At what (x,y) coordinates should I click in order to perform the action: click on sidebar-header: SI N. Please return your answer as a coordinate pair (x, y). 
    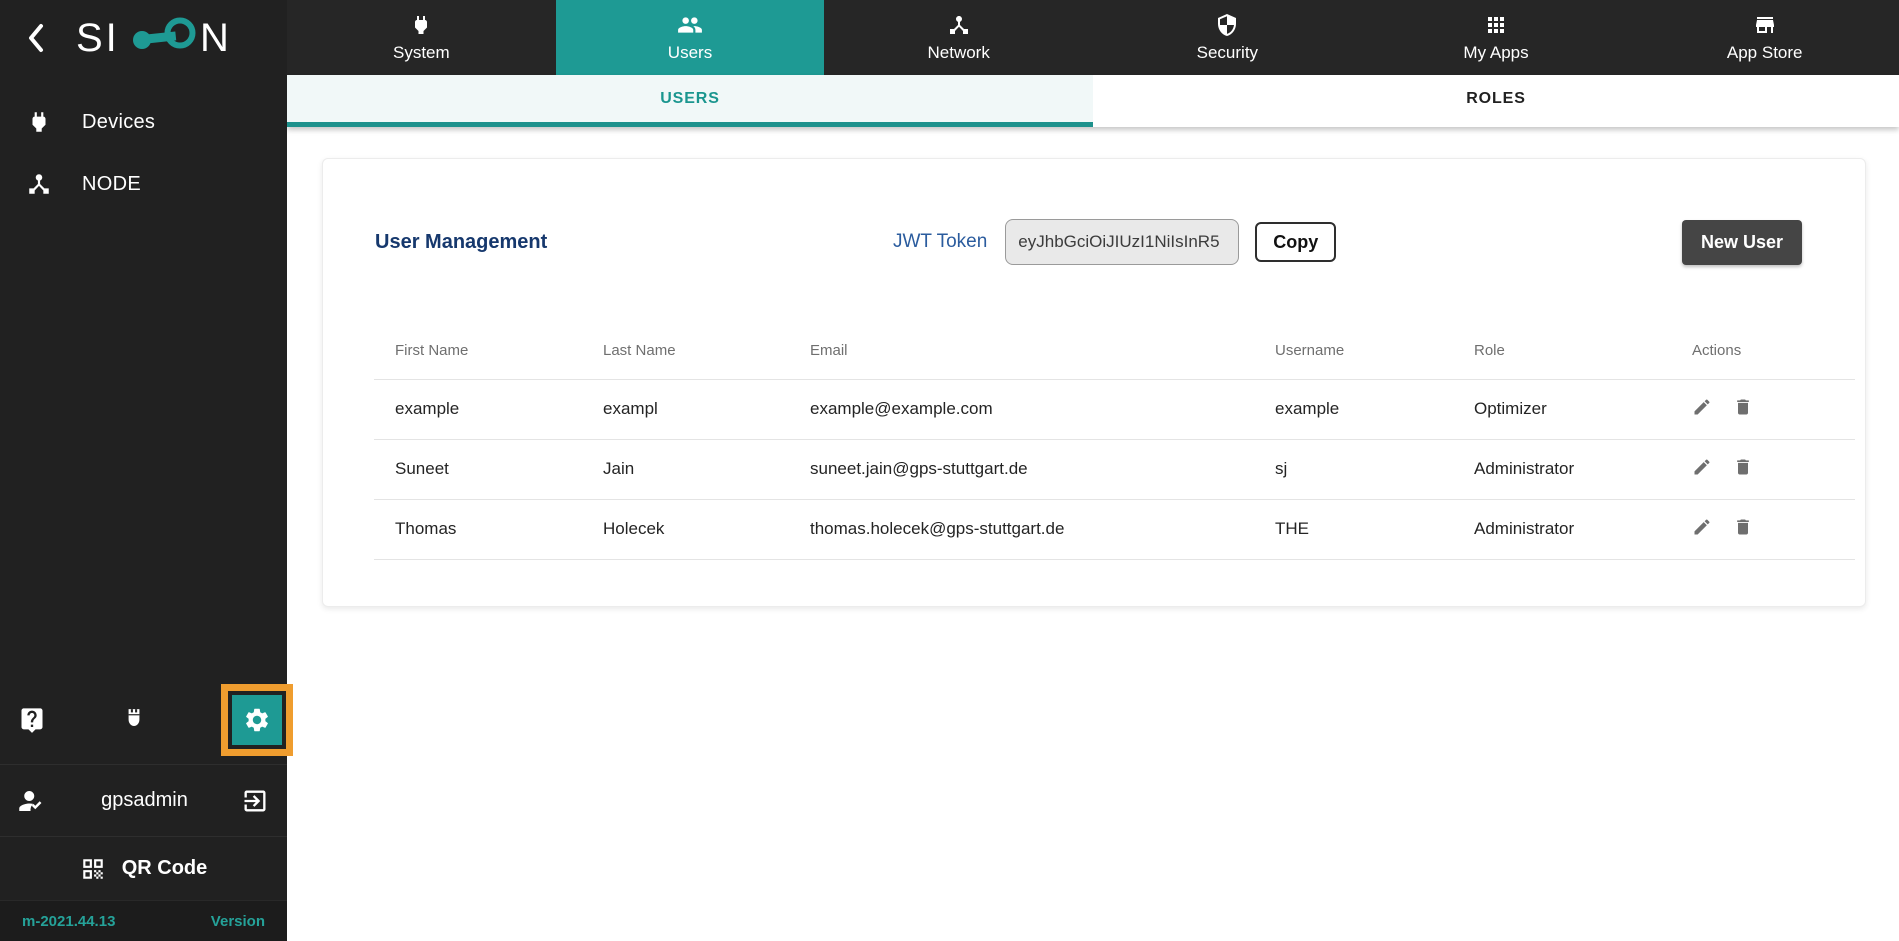
    Looking at the image, I should click on (143, 37).